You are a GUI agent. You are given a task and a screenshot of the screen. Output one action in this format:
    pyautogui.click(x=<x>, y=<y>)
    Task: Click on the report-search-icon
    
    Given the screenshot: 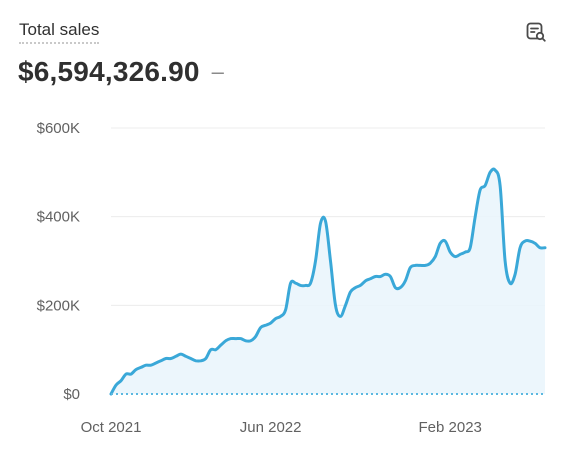 What is the action you would take?
    pyautogui.click(x=536, y=32)
    